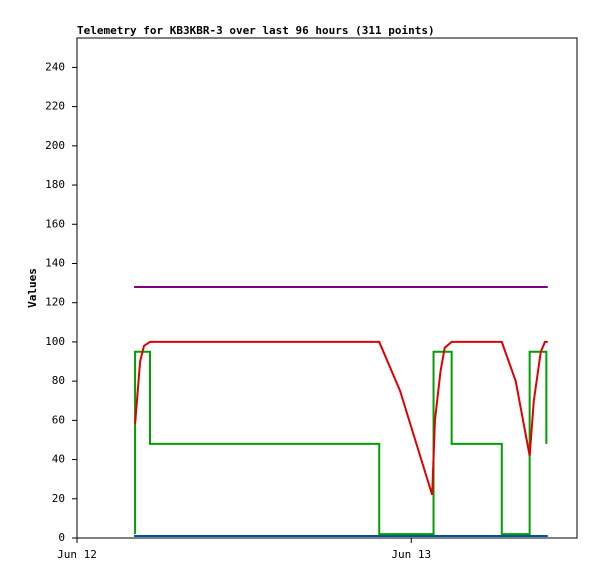 The image size is (597, 583). I want to click on y-tick-label: 60, so click(58, 419).